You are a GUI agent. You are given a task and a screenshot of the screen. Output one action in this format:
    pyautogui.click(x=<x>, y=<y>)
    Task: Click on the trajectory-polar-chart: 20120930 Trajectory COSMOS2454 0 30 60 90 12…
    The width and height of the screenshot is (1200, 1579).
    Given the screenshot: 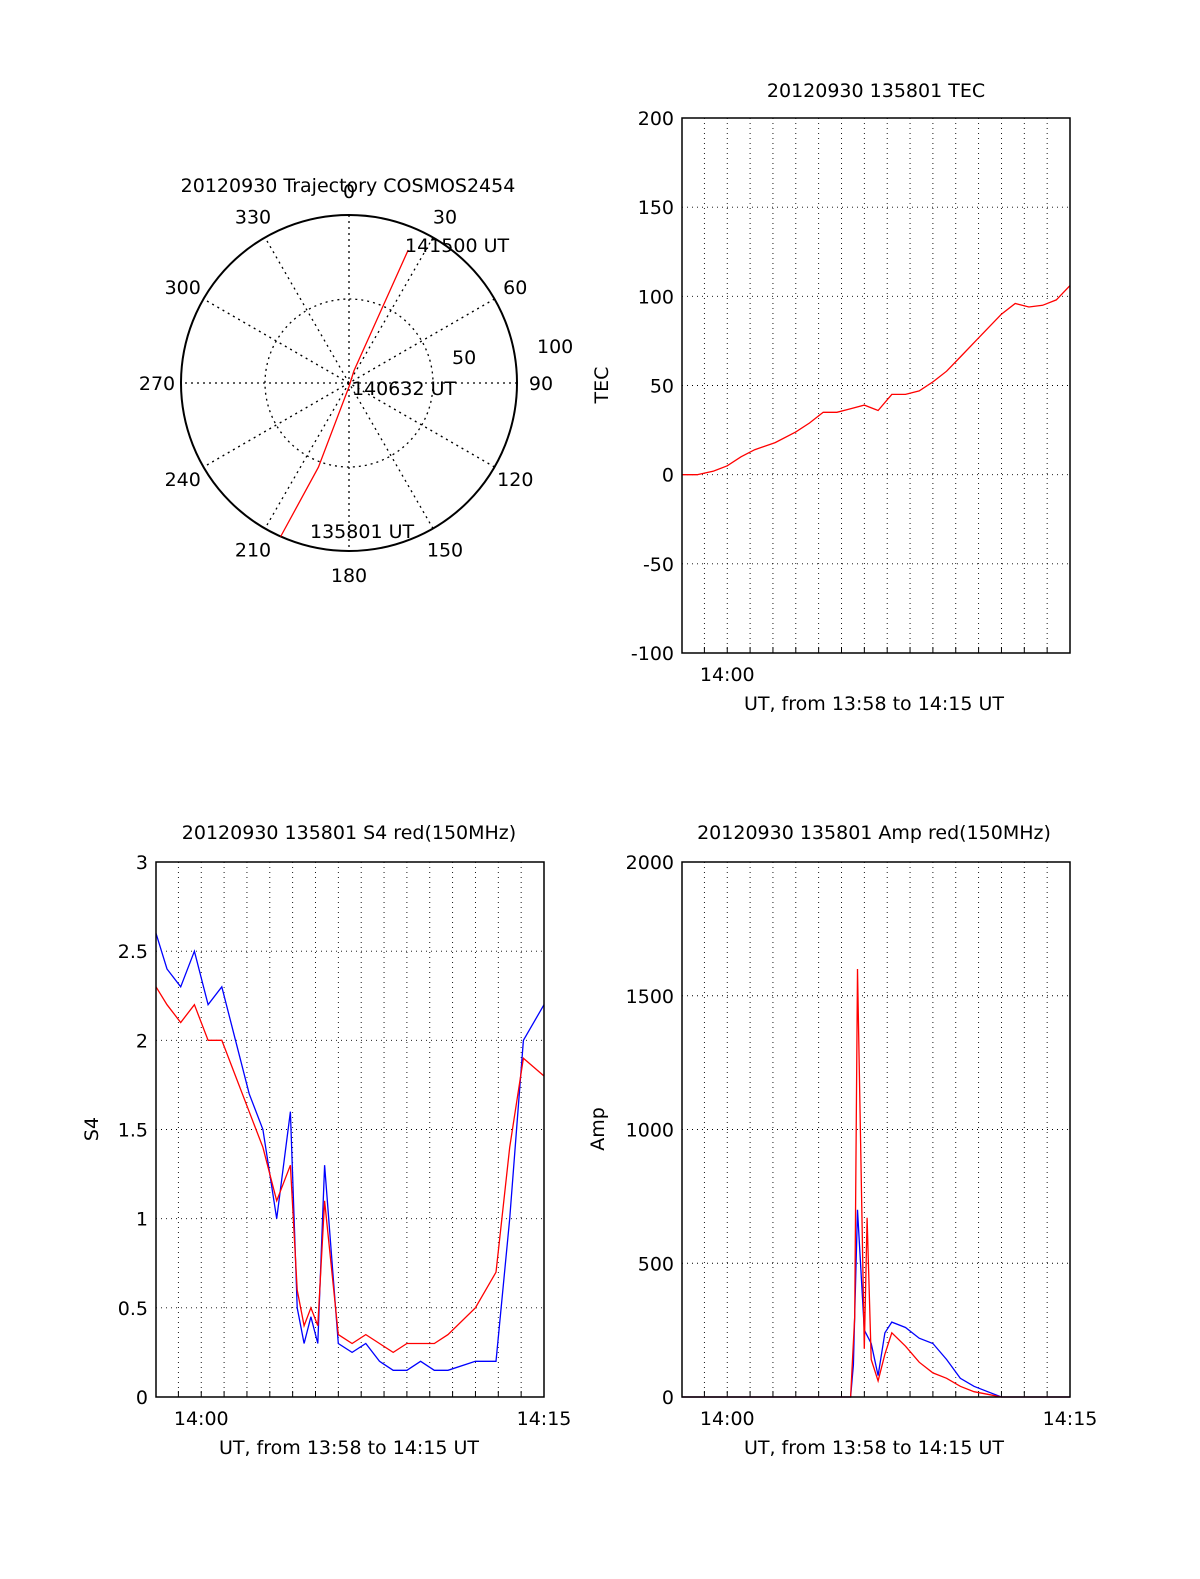 What is the action you would take?
    pyautogui.click(x=356, y=381)
    